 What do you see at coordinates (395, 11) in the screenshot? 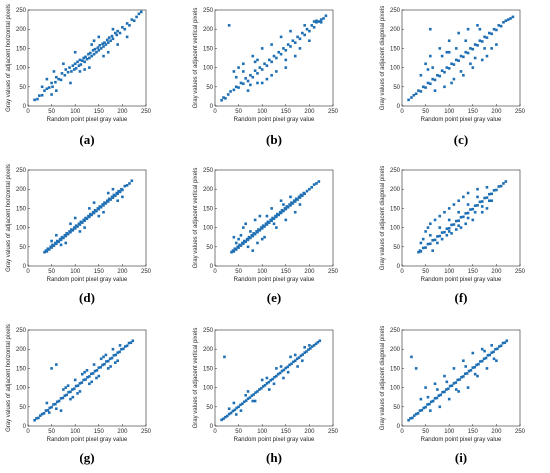
I see `y-tick-label: 250` at bounding box center [395, 11].